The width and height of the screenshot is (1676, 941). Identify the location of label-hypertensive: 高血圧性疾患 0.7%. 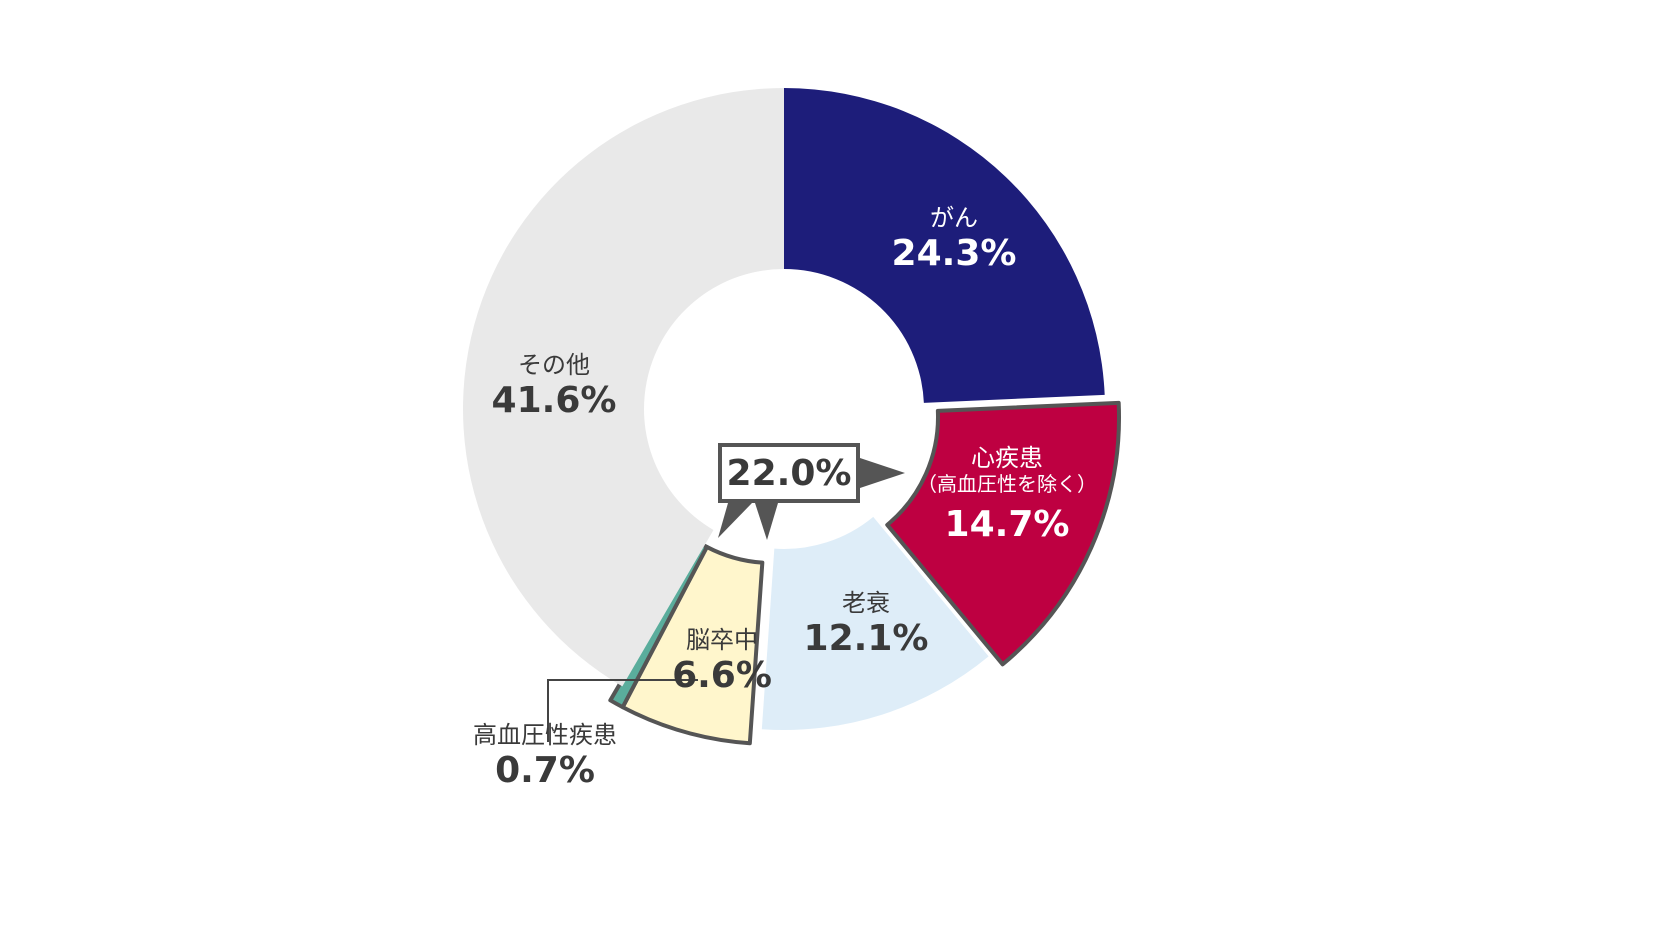
(545, 756).